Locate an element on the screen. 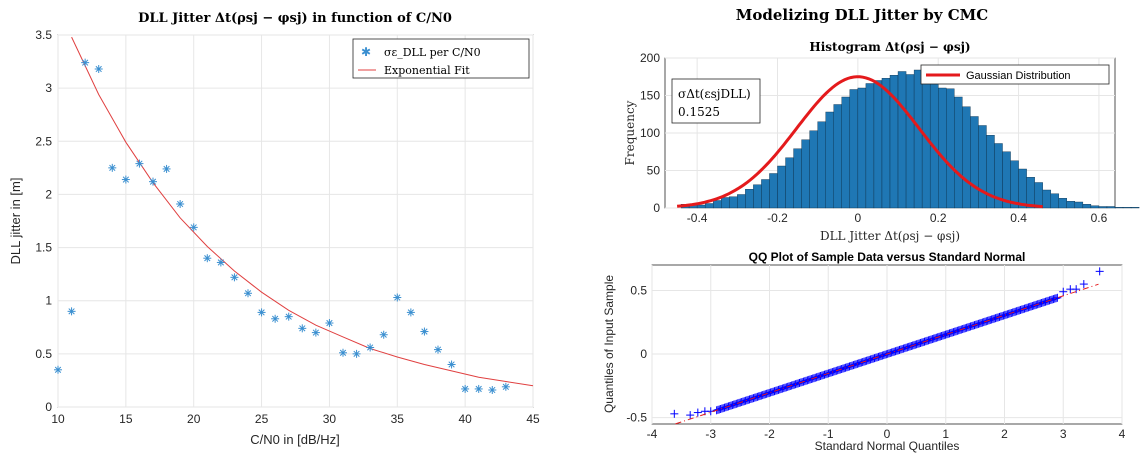  qq-x-tick: 3 is located at coordinates (1063, 434).